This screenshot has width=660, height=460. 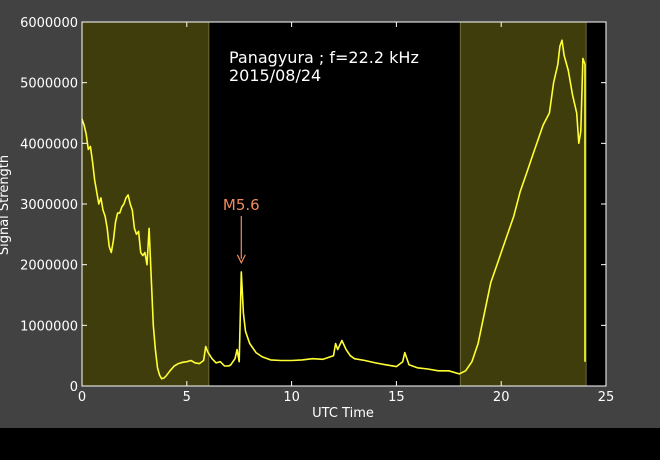 What do you see at coordinates (49, 23) in the screenshot?
I see `y-tick-label: 6000000` at bounding box center [49, 23].